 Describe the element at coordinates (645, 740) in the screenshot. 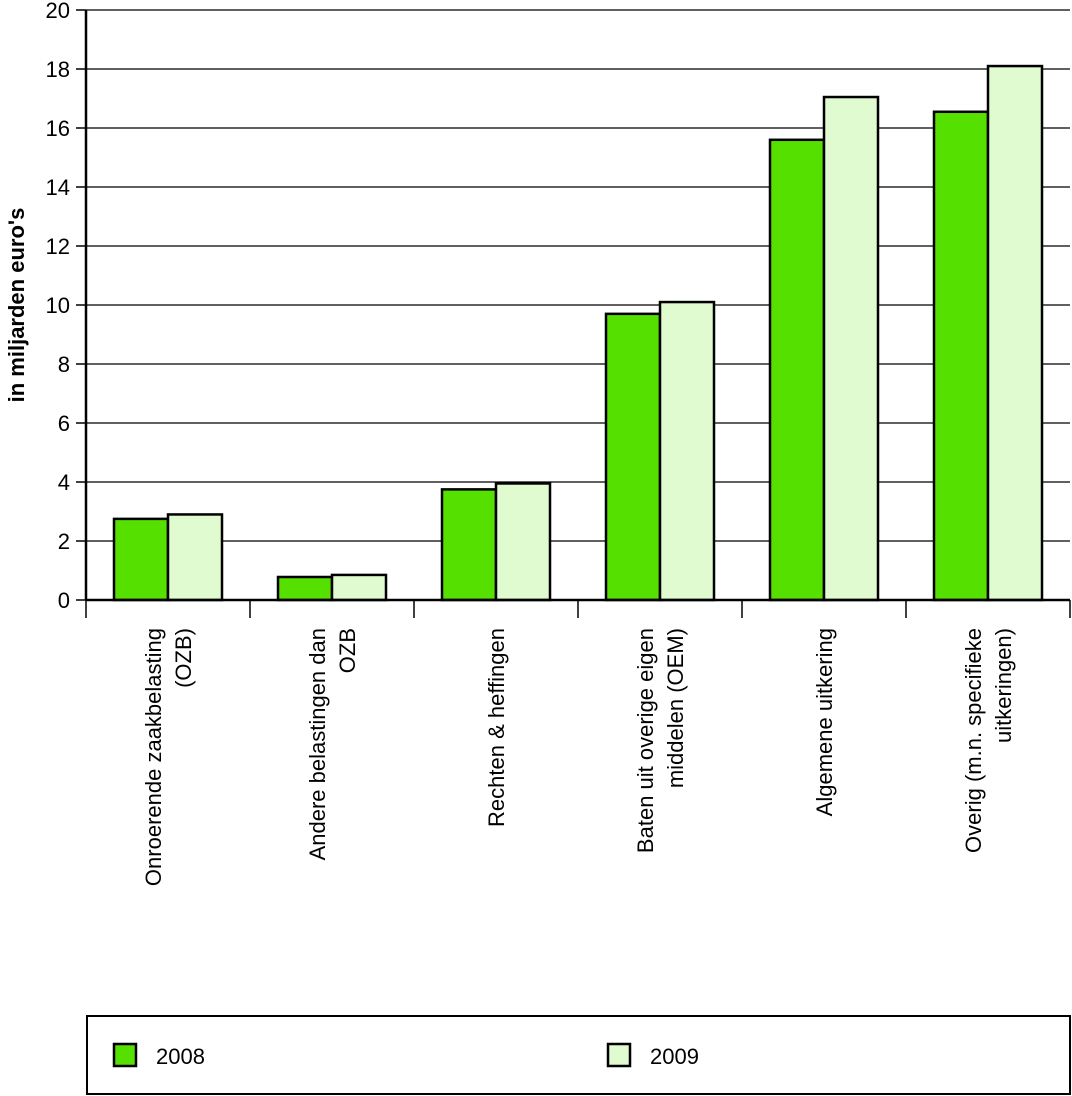

I see `x-category-label-line: Baten uit overige eigen` at that location.